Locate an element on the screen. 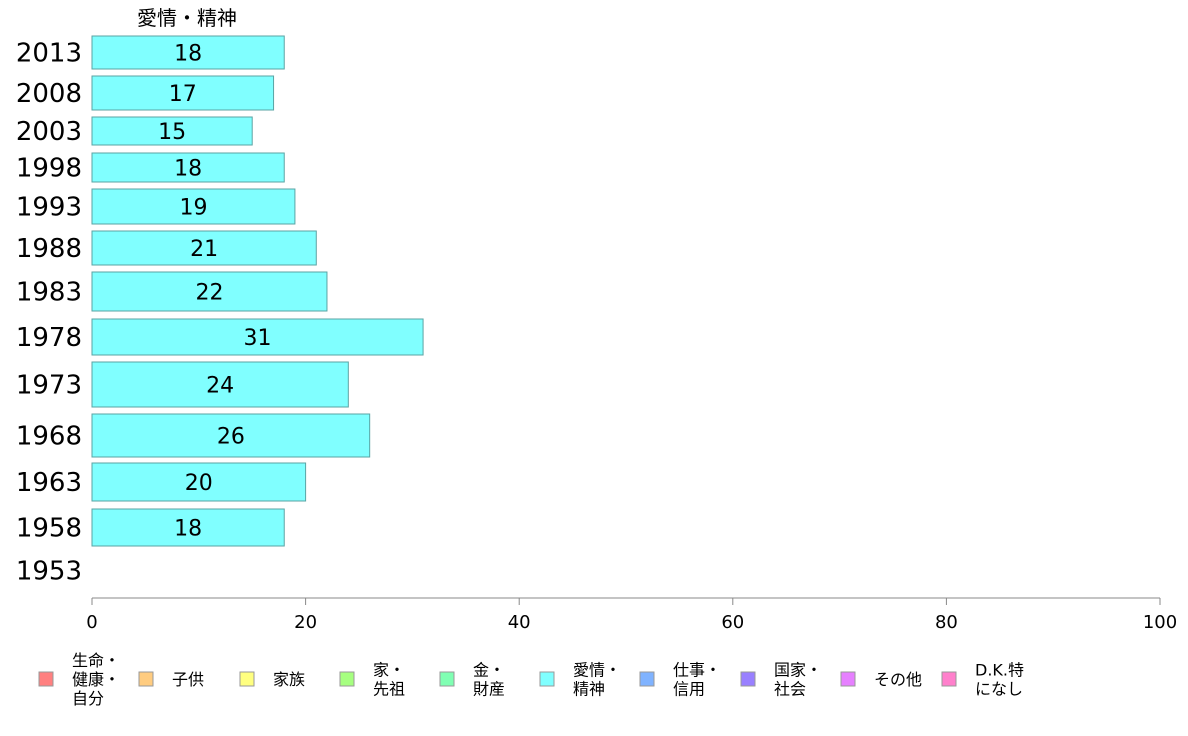 This screenshot has height=736, width=1188. x-tick-label: 40 is located at coordinates (519, 622).